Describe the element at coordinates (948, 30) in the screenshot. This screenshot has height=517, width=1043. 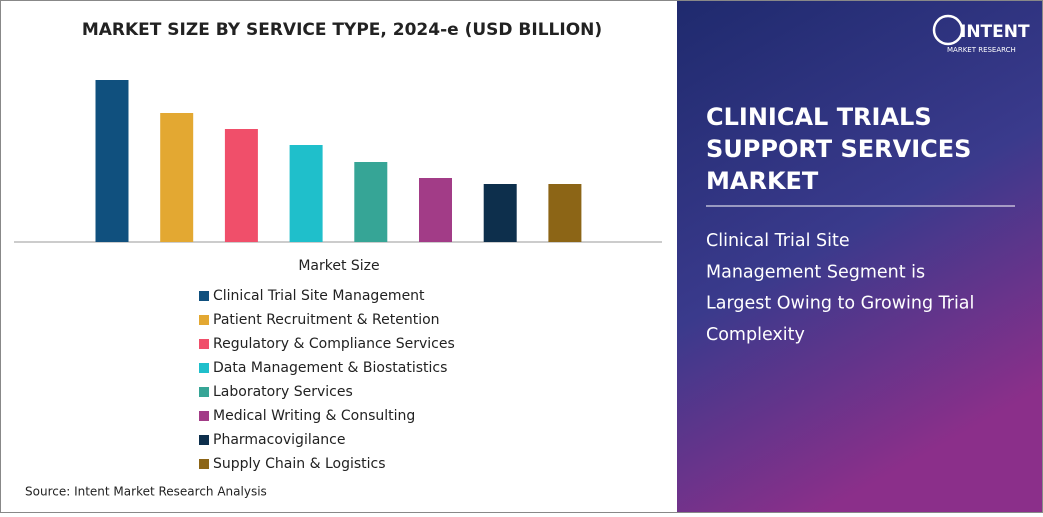
I see `logo-icon` at that location.